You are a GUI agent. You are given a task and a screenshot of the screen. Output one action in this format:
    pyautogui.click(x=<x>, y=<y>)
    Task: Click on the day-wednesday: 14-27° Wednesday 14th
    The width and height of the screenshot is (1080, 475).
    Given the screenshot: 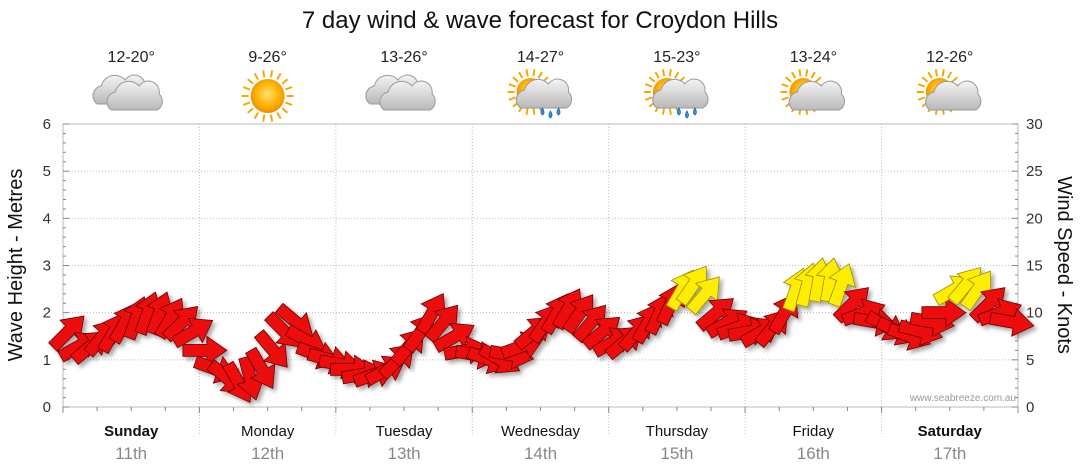 What is the action you would take?
    pyautogui.click(x=540, y=256)
    